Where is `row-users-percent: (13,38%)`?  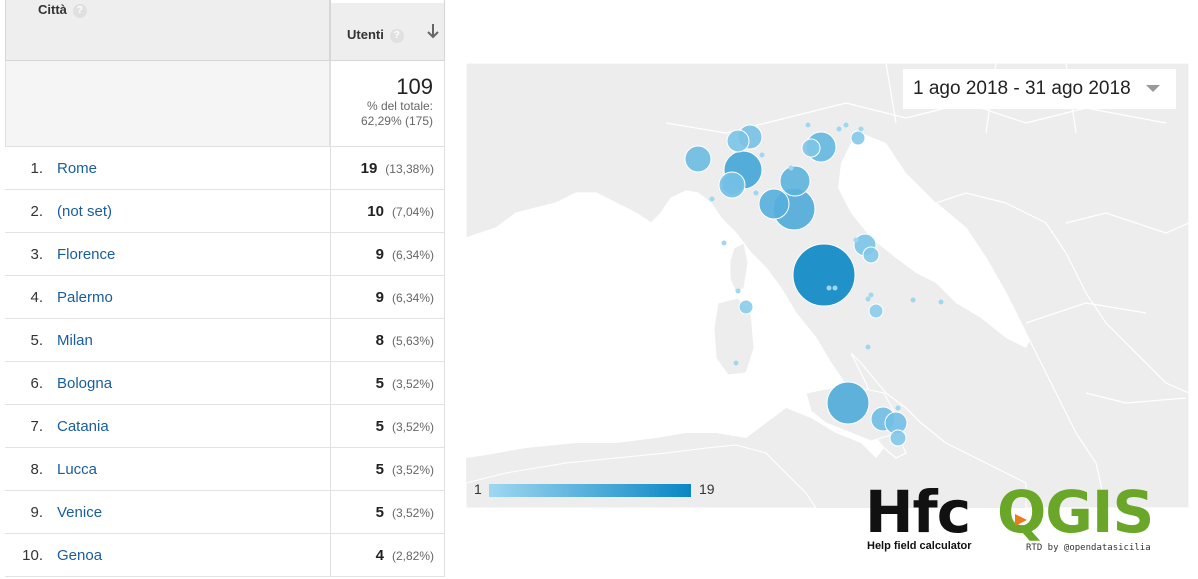
row-users-percent: (13,38%) is located at coordinates (409, 169).